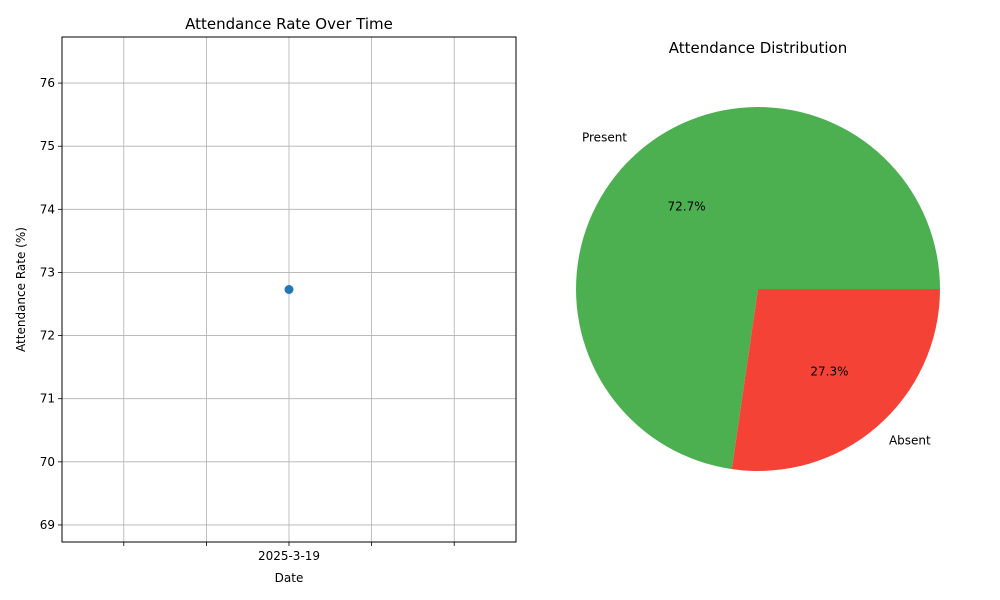 The height and width of the screenshot is (600, 1000). What do you see at coordinates (51, 304) in the screenshot?
I see `y-axis: 69 70 71 72 73 74 75 76` at bounding box center [51, 304].